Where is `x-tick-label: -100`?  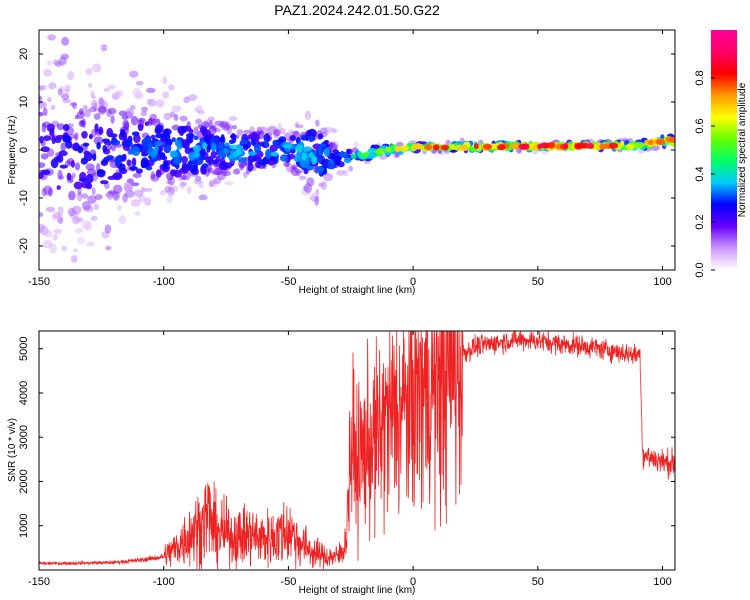 x-tick-label: -100 is located at coordinates (164, 582).